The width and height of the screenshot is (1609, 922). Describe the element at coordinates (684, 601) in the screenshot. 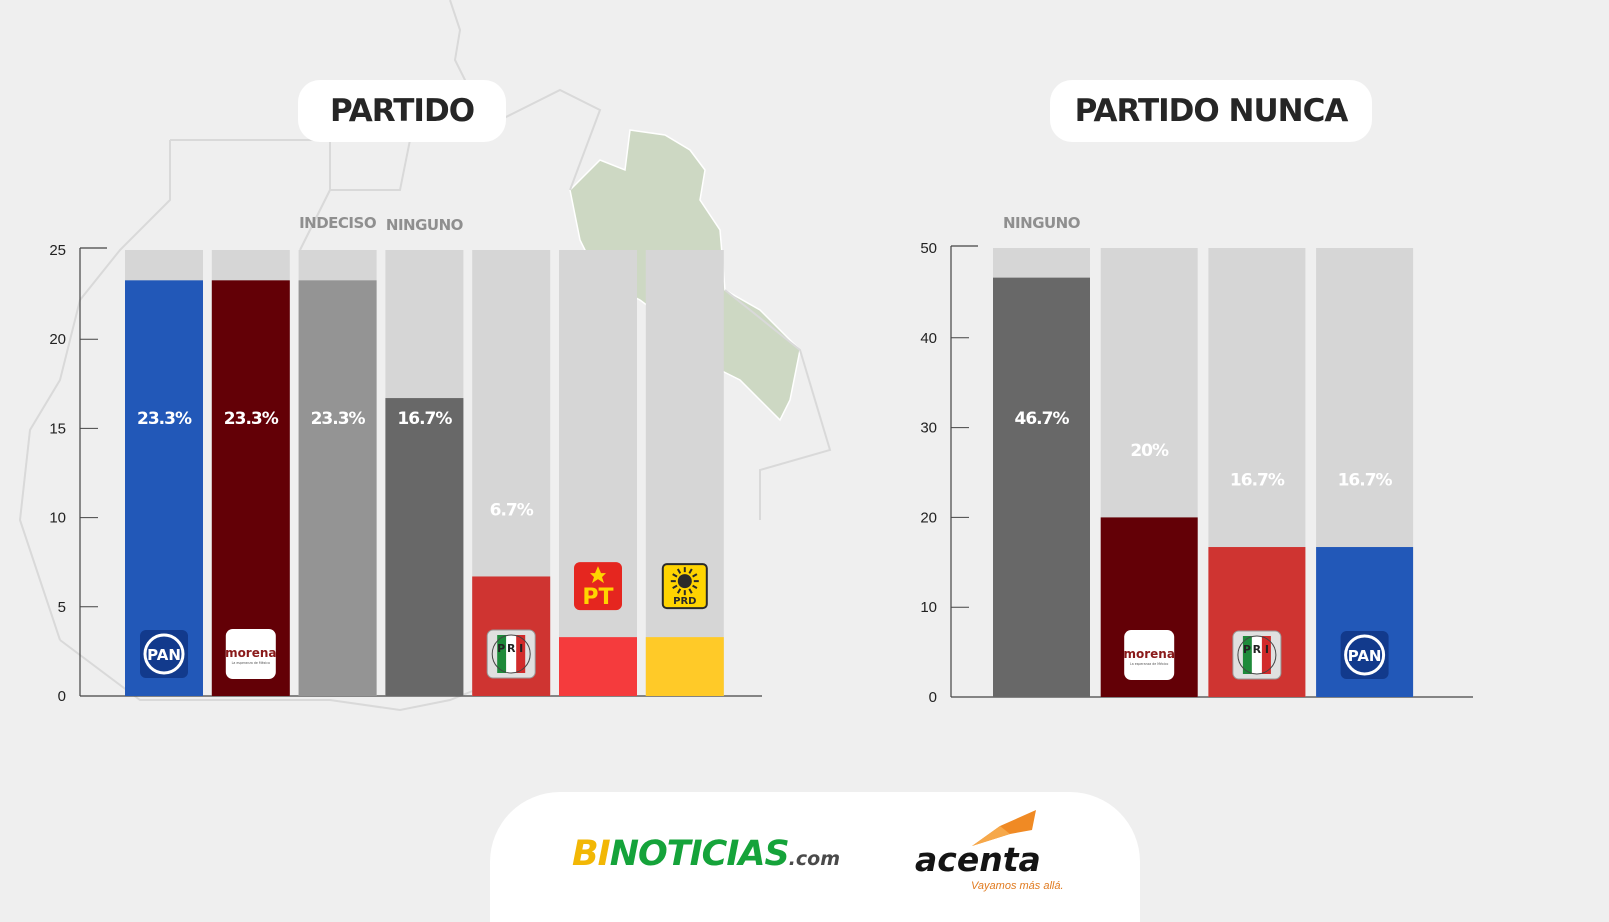

I see `prd-logo-text: PRD` at that location.